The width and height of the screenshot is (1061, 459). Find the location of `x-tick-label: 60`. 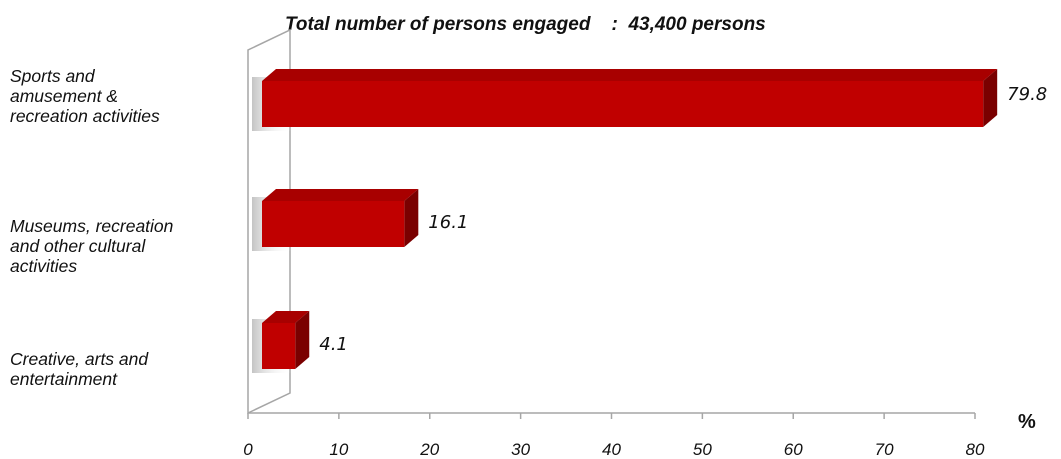

x-tick-label: 60 is located at coordinates (793, 449).